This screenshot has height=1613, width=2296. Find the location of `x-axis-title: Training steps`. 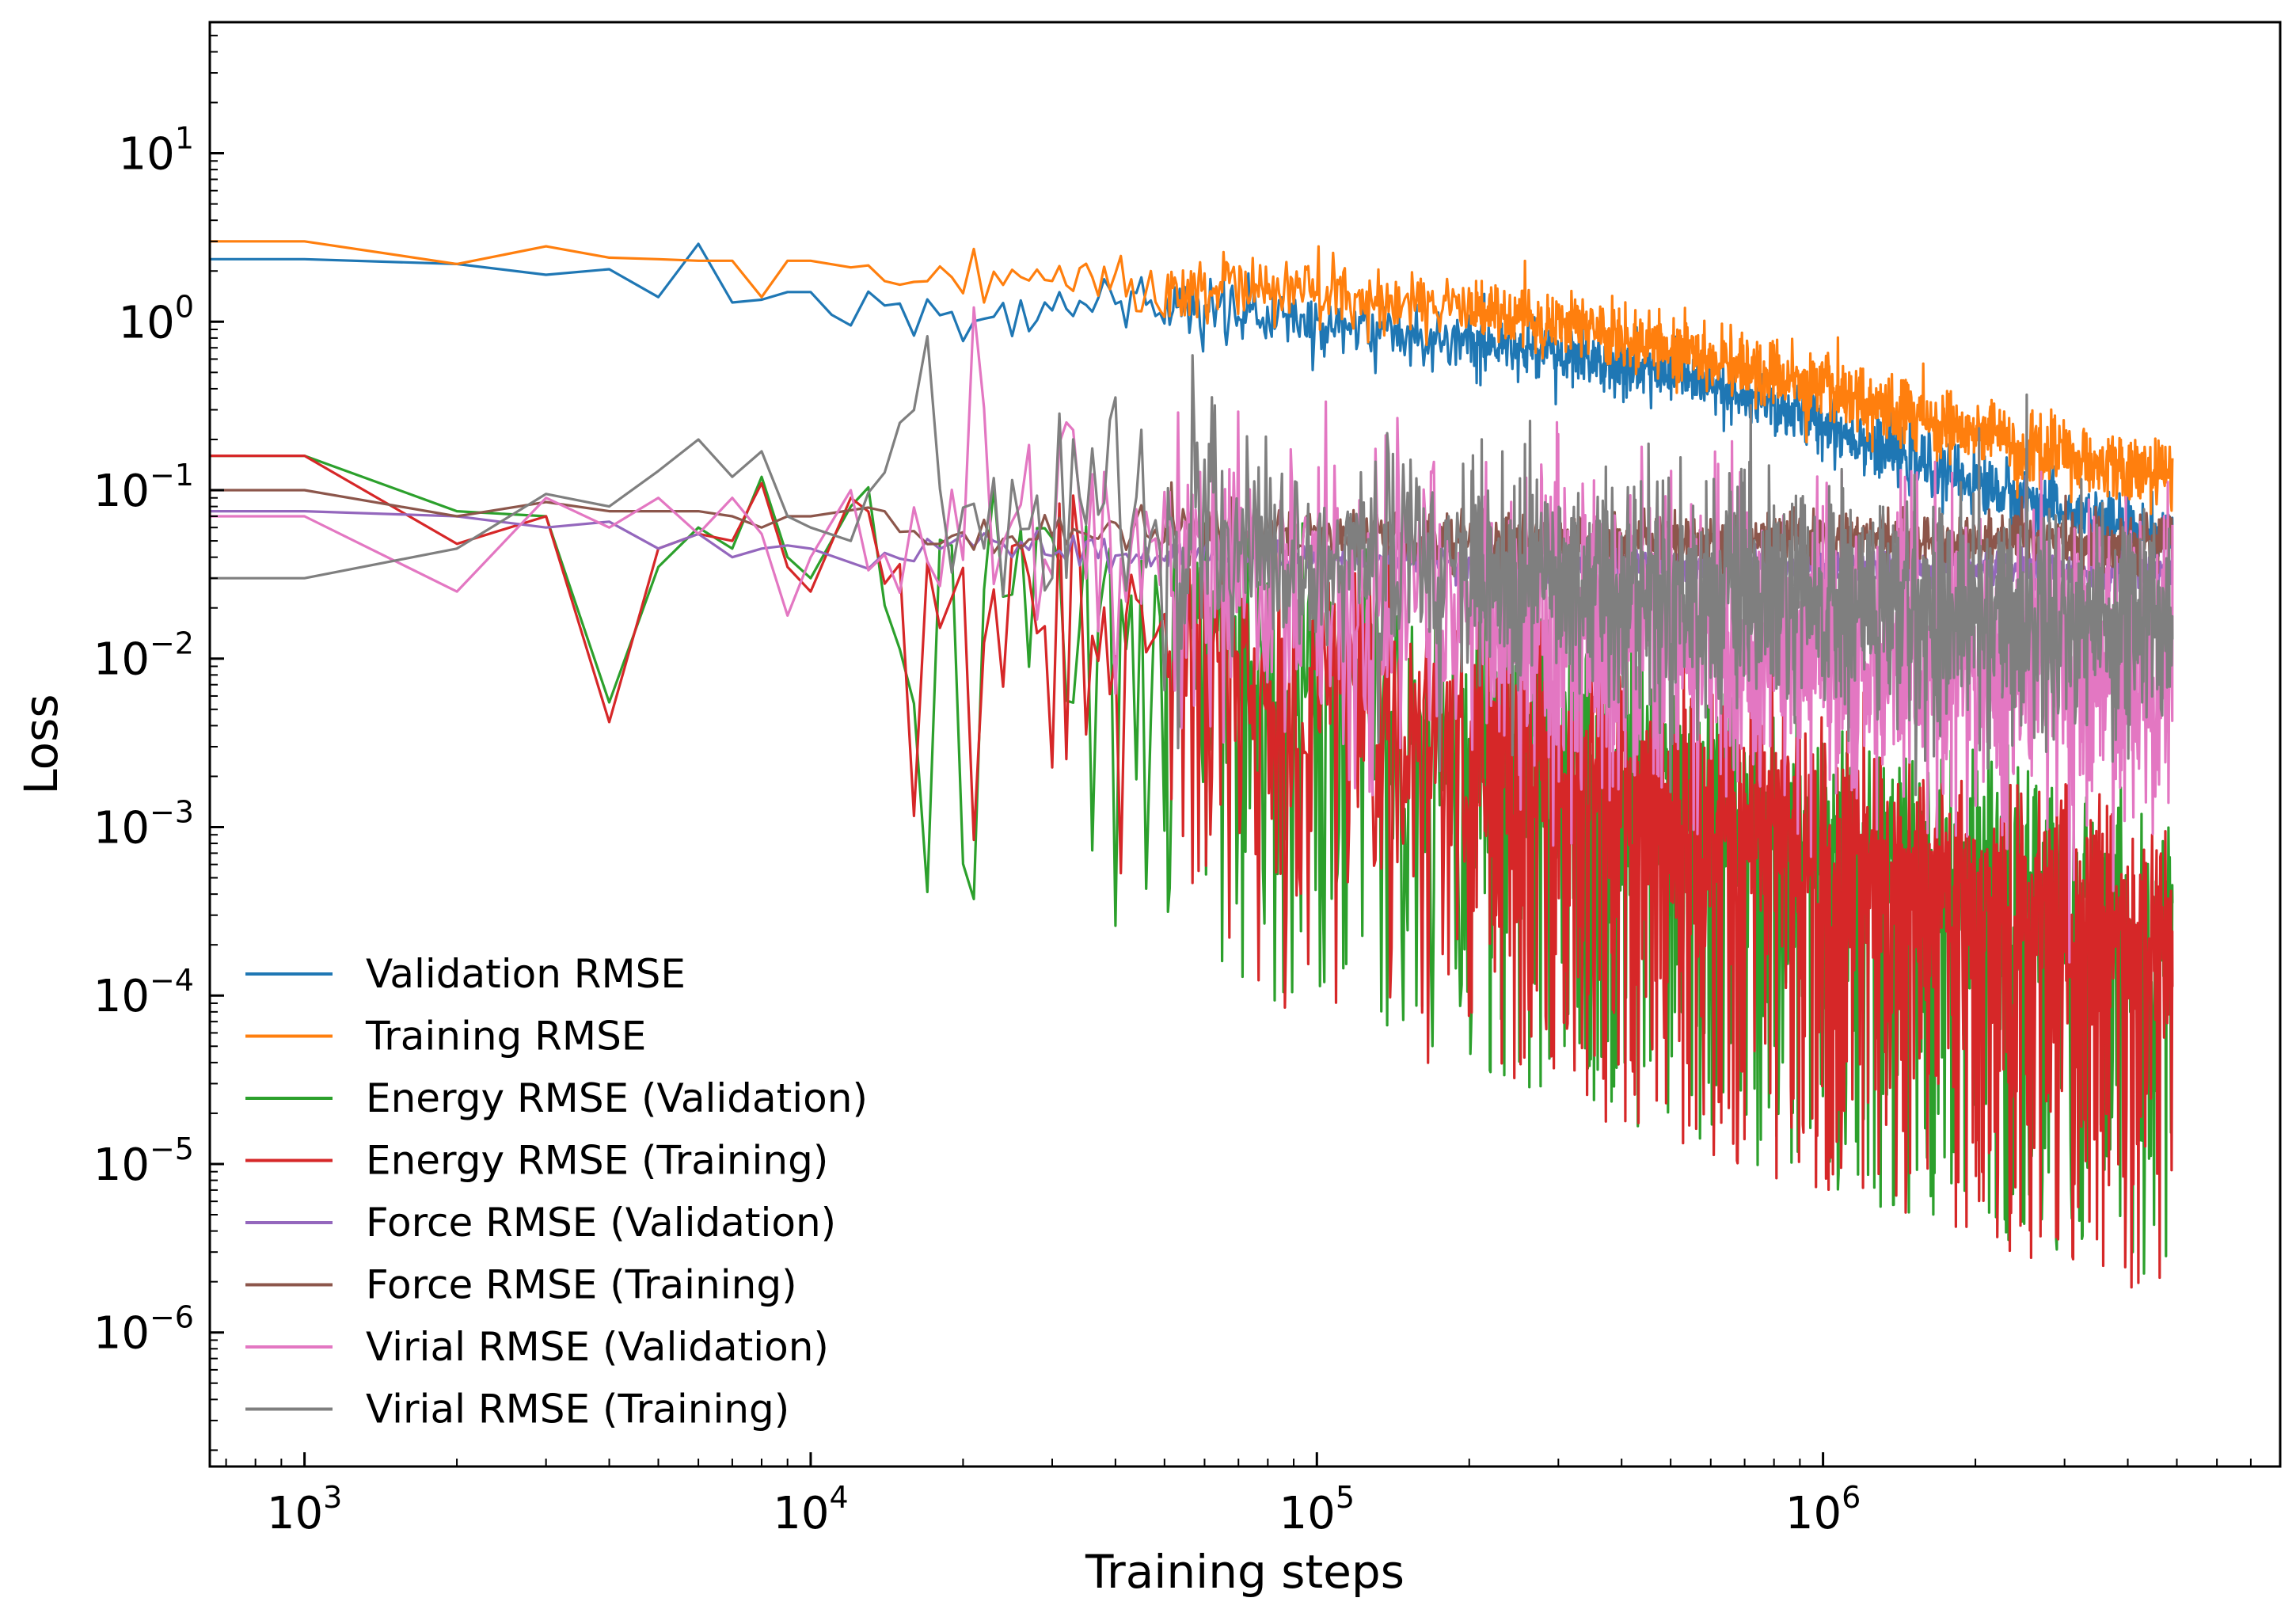

x-axis-title: Training steps is located at coordinates (1245, 1572).